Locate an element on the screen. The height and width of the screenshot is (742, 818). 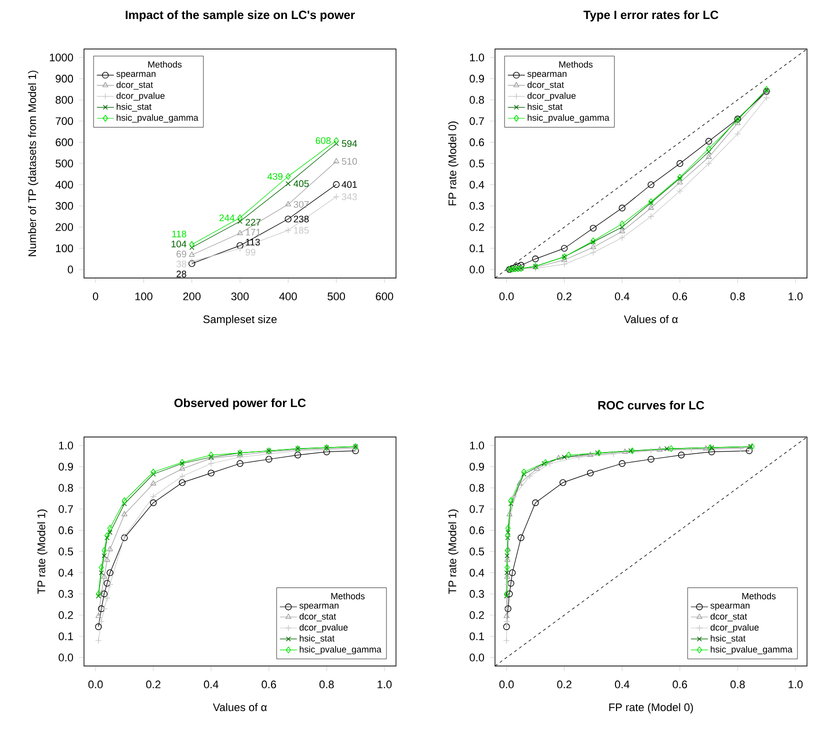
data-label: 307 is located at coordinates (301, 204).